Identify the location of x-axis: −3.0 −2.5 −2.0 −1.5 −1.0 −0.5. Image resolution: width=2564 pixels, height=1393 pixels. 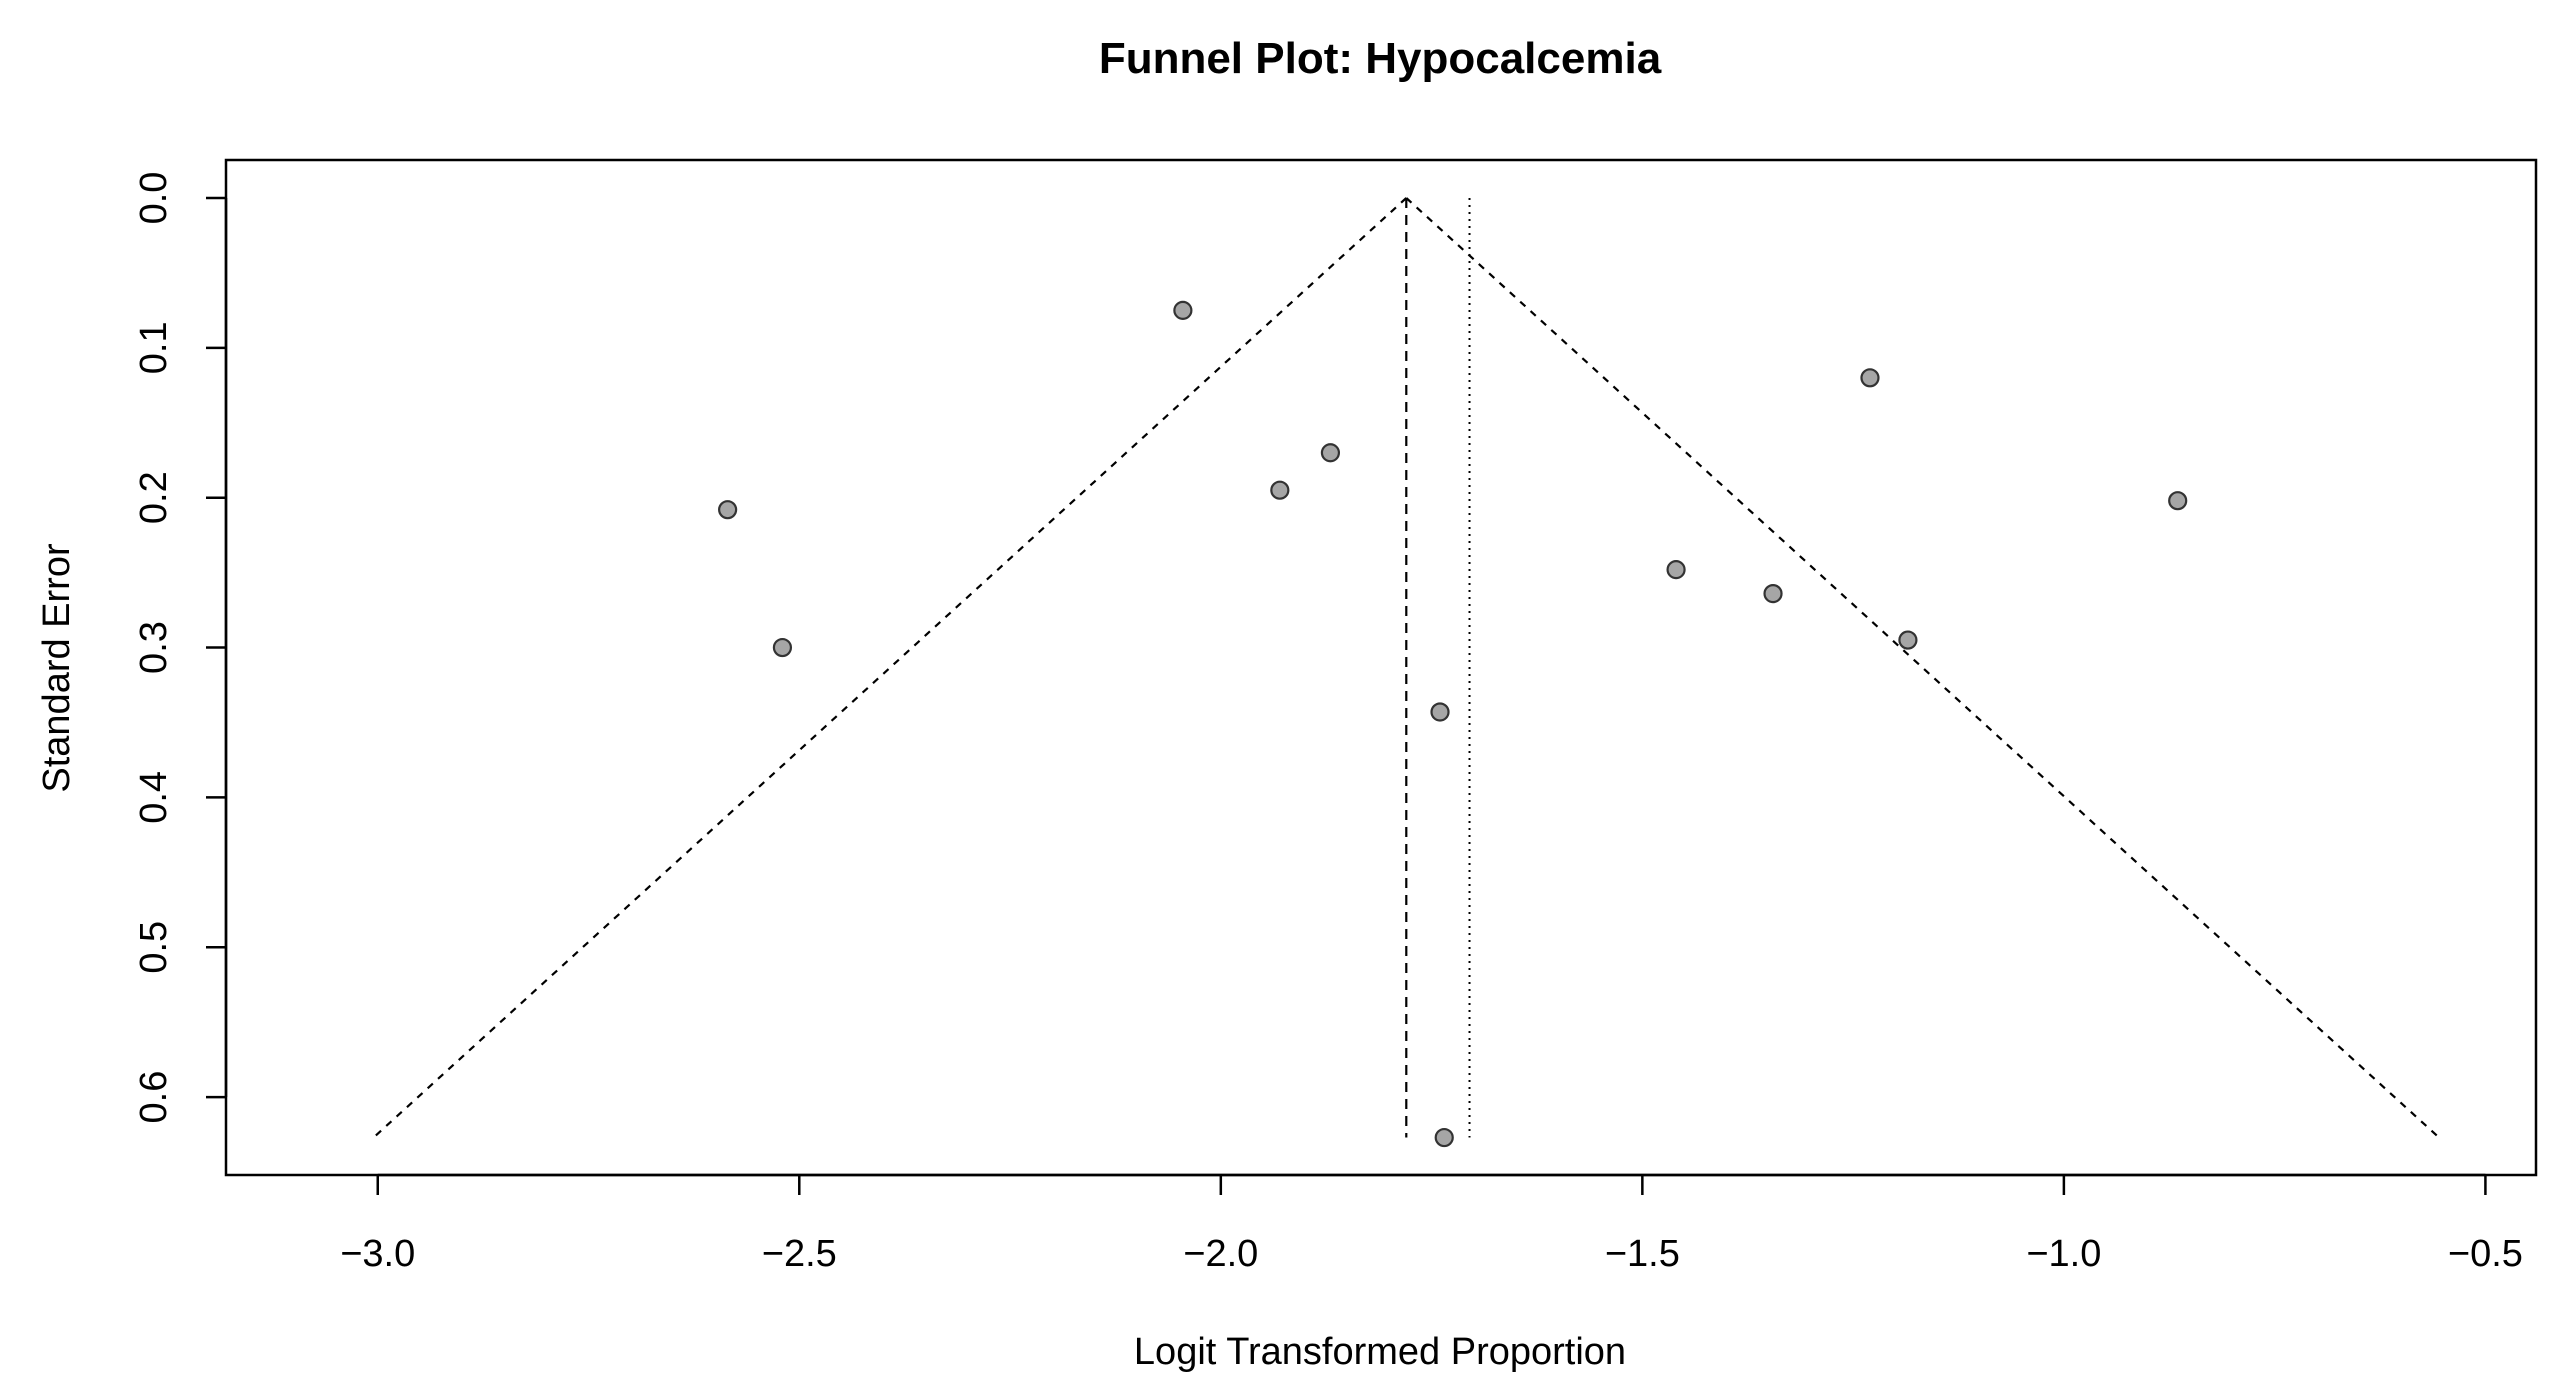
(1431, 1224).